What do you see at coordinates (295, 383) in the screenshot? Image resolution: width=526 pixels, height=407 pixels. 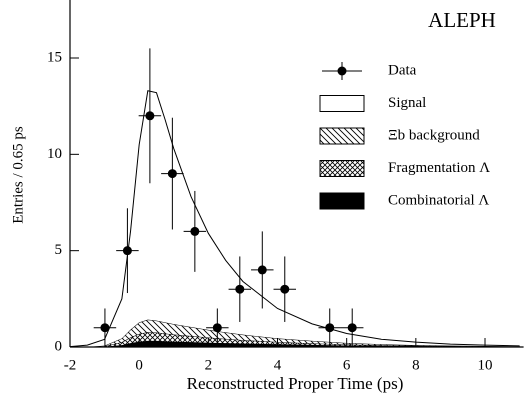 I see `x-axis-label: Reconstructed Proper Time (ps)` at bounding box center [295, 383].